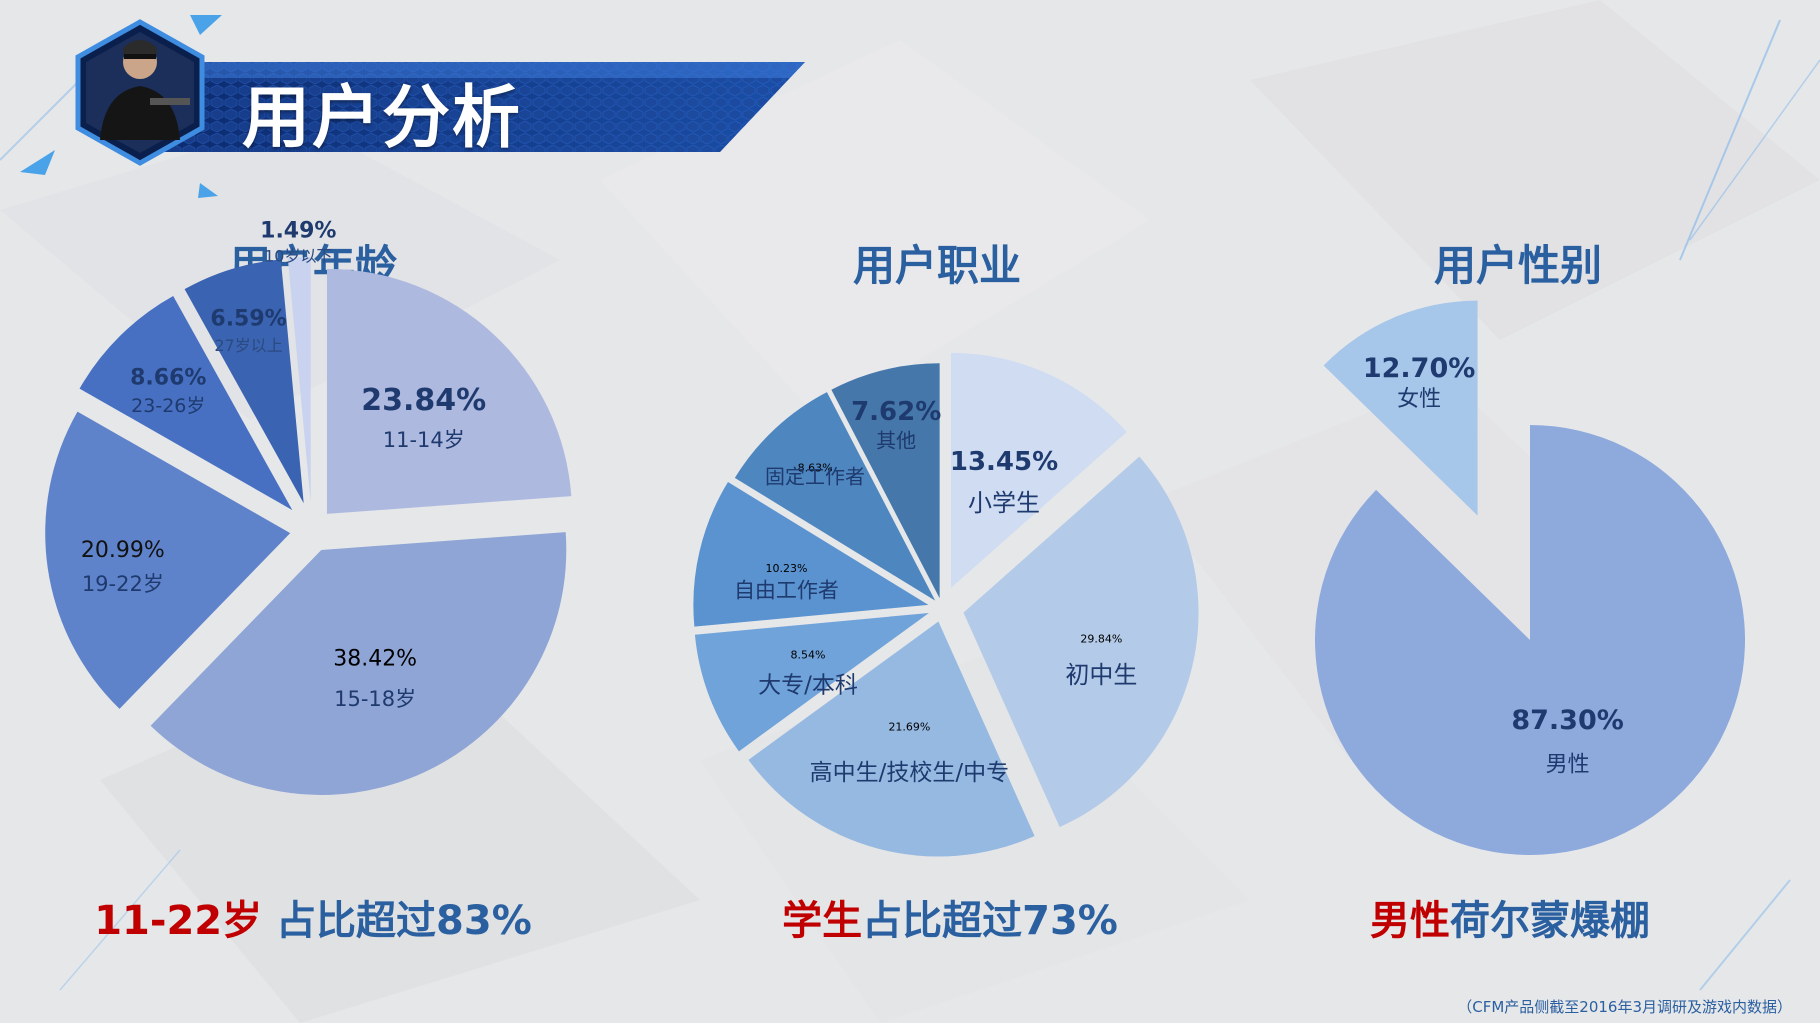 The image size is (1820, 1023). I want to click on age-slice-value-label: 6.59%, so click(248, 318).